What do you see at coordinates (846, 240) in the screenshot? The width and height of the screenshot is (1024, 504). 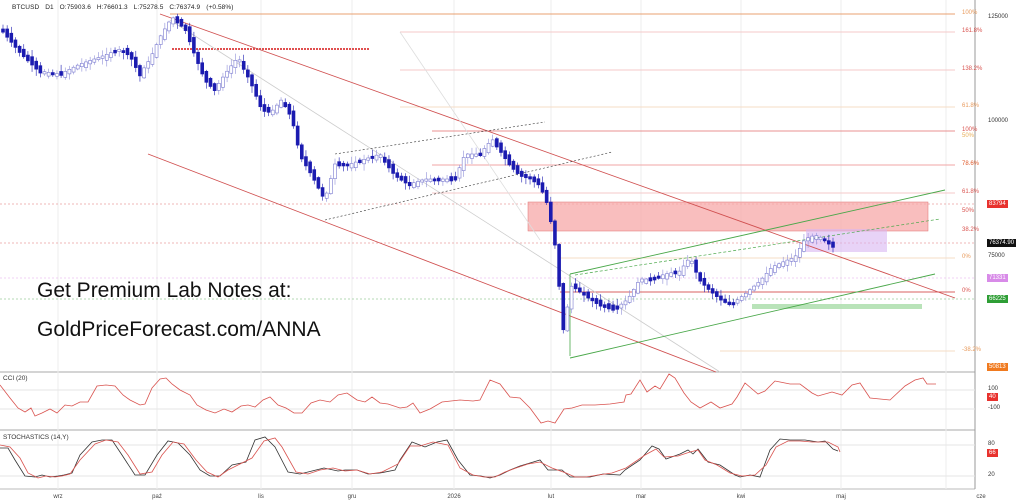 I see `consolidation-zone` at bounding box center [846, 240].